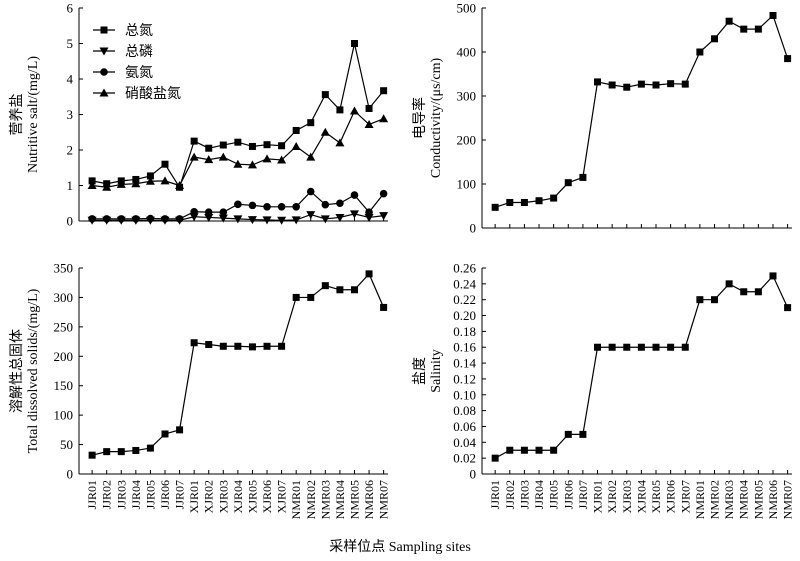 The height and width of the screenshot is (561, 800). Describe the element at coordinates (758, 499) in the screenshot. I see `x-tick-label: NMR05` at that location.